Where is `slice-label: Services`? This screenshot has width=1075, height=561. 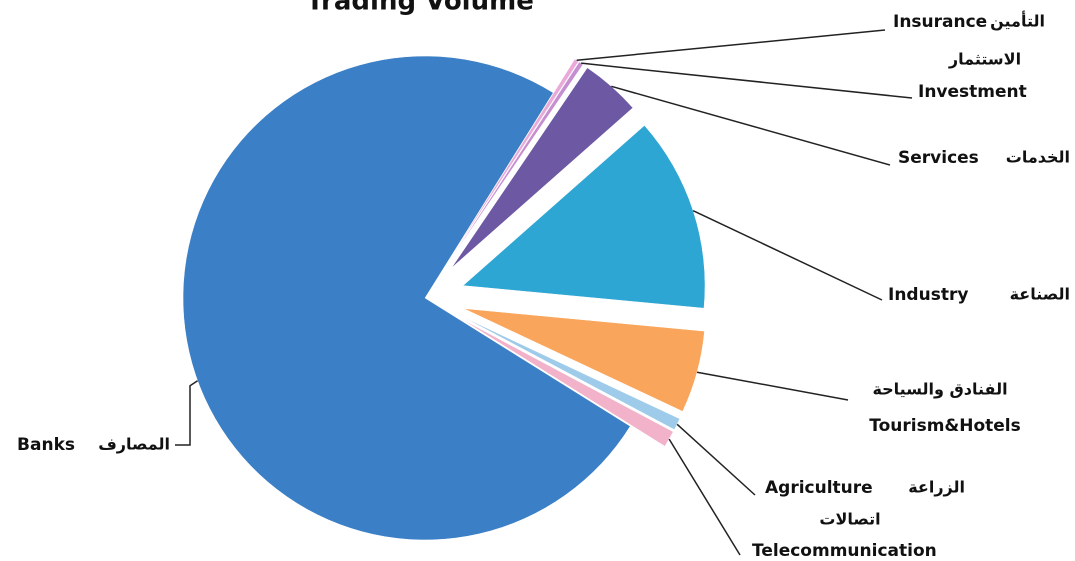 slice-label: Services is located at coordinates (938, 158).